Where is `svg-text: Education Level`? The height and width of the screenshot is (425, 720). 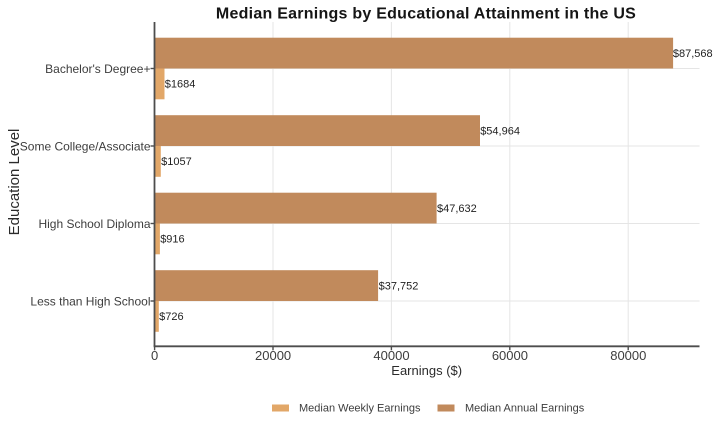 svg-text: Education Level is located at coordinates (14, 182).